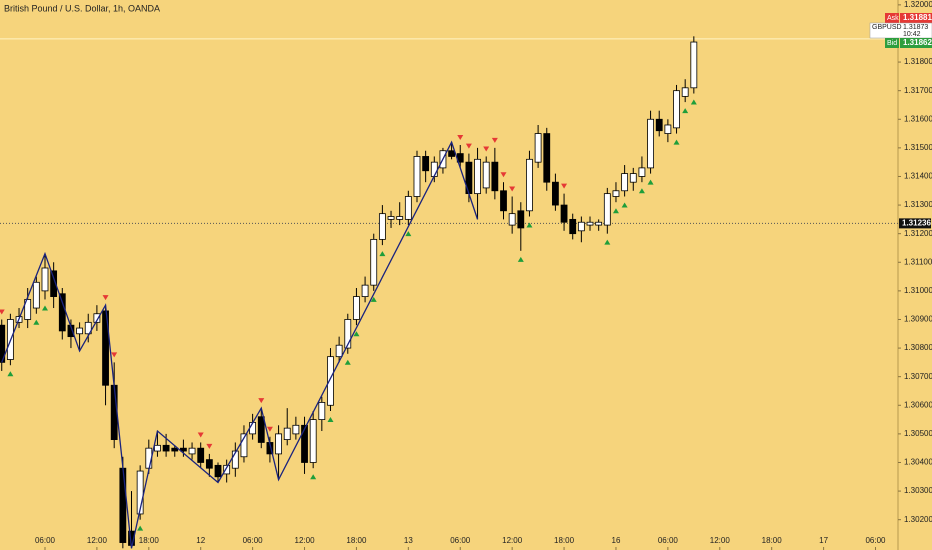 Image resolution: width=932 pixels, height=550 pixels. I want to click on y-tick-label: 1.30700, so click(918, 376).